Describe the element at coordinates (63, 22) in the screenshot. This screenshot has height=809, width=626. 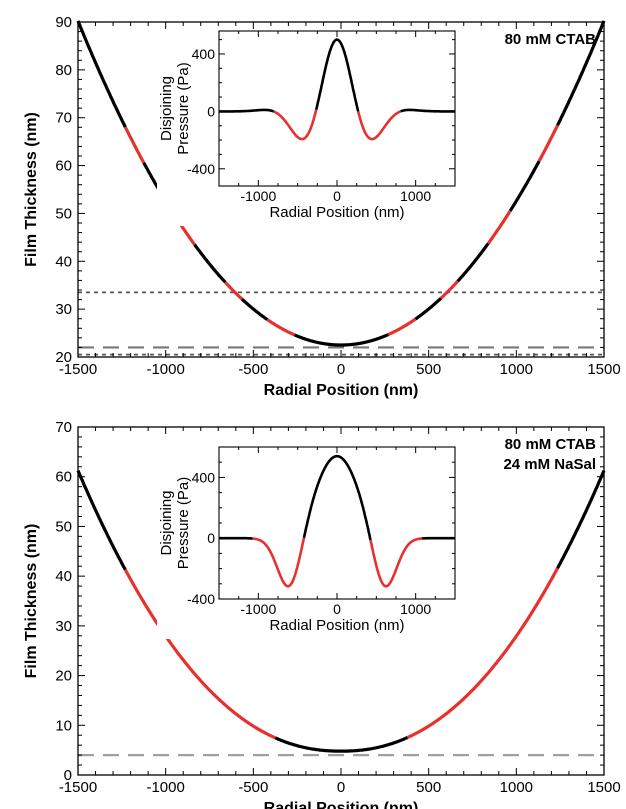
I see `y-tick-label: 90` at that location.